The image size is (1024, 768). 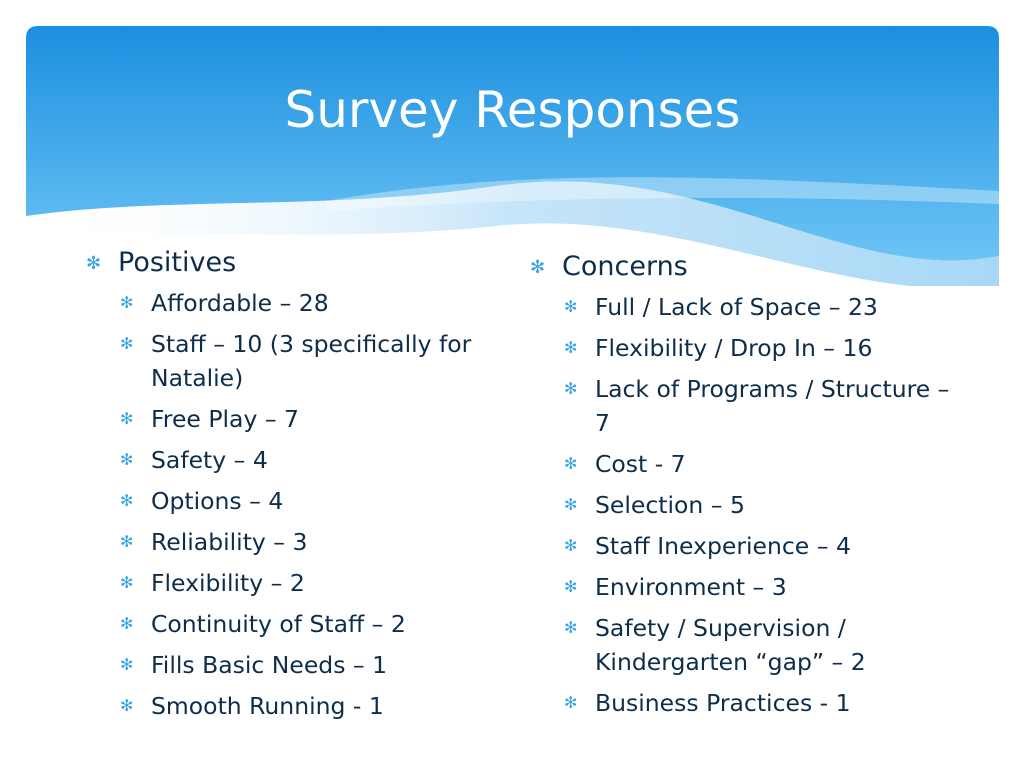 What do you see at coordinates (767, 505) in the screenshot?
I see `list-item: ✻ Selection – 5` at bounding box center [767, 505].